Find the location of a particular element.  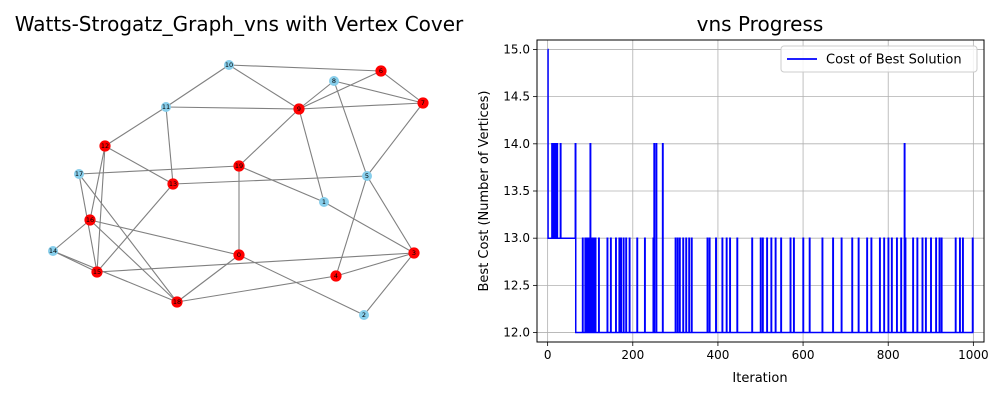

graph-node: 14 is located at coordinates (53, 251).